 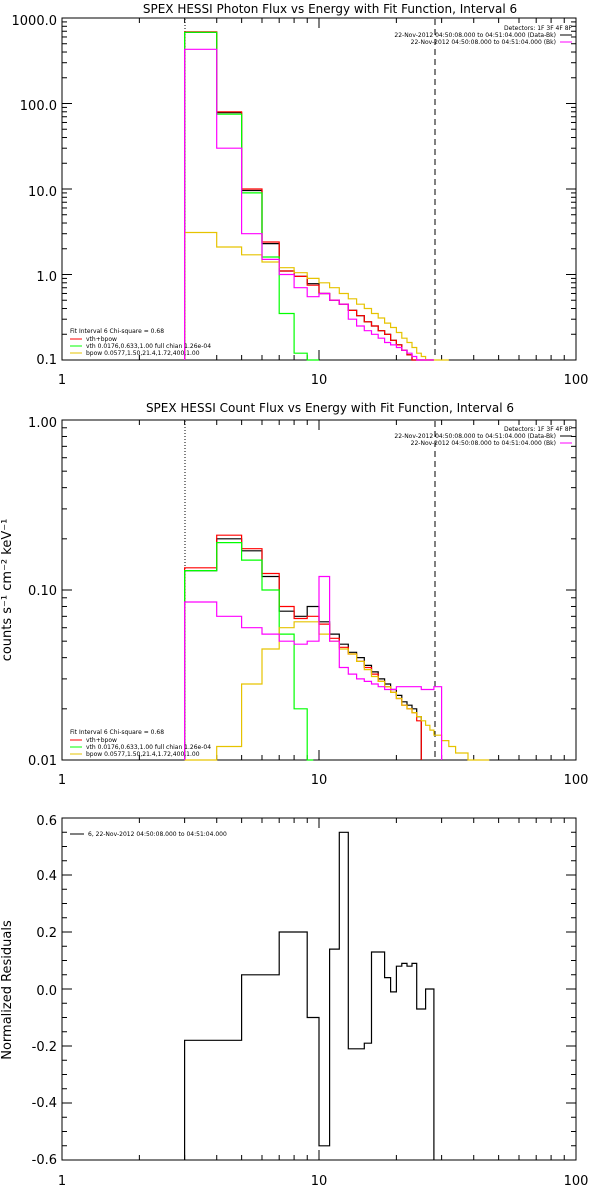 I want to click on panel2-ytick-0.10: 0.10, so click(x=42, y=591).